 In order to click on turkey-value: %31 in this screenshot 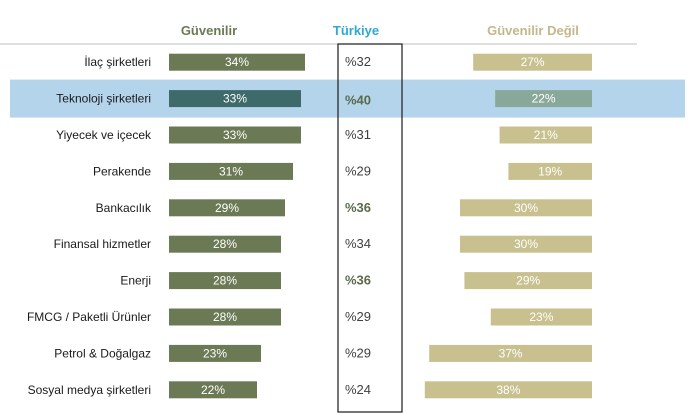, I will do `click(358, 134)`.